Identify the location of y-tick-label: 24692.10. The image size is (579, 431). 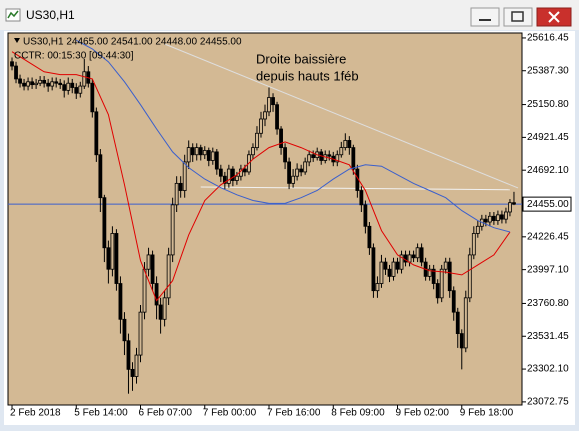
(548, 170).